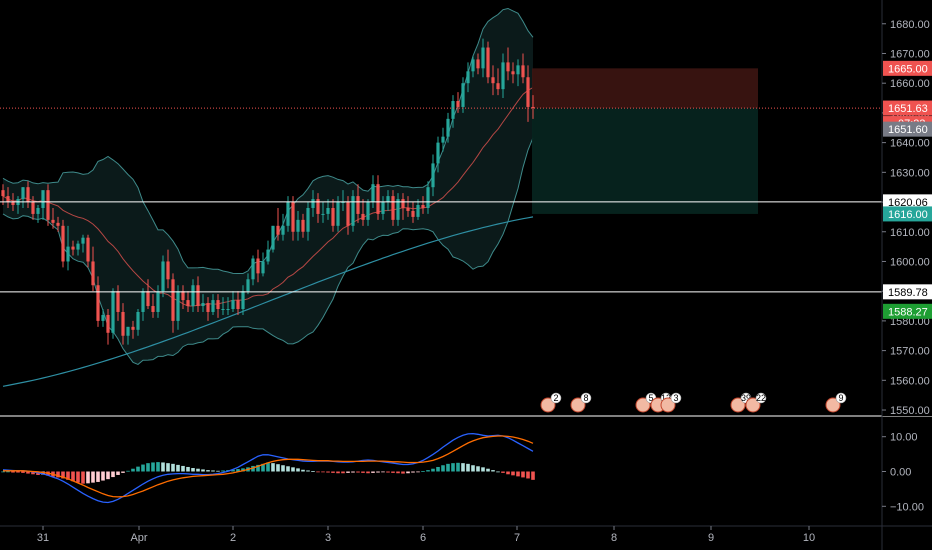 Image resolution: width=932 pixels, height=550 pixels. What do you see at coordinates (268, 468) in the screenshot?
I see `macd-line` at bounding box center [268, 468].